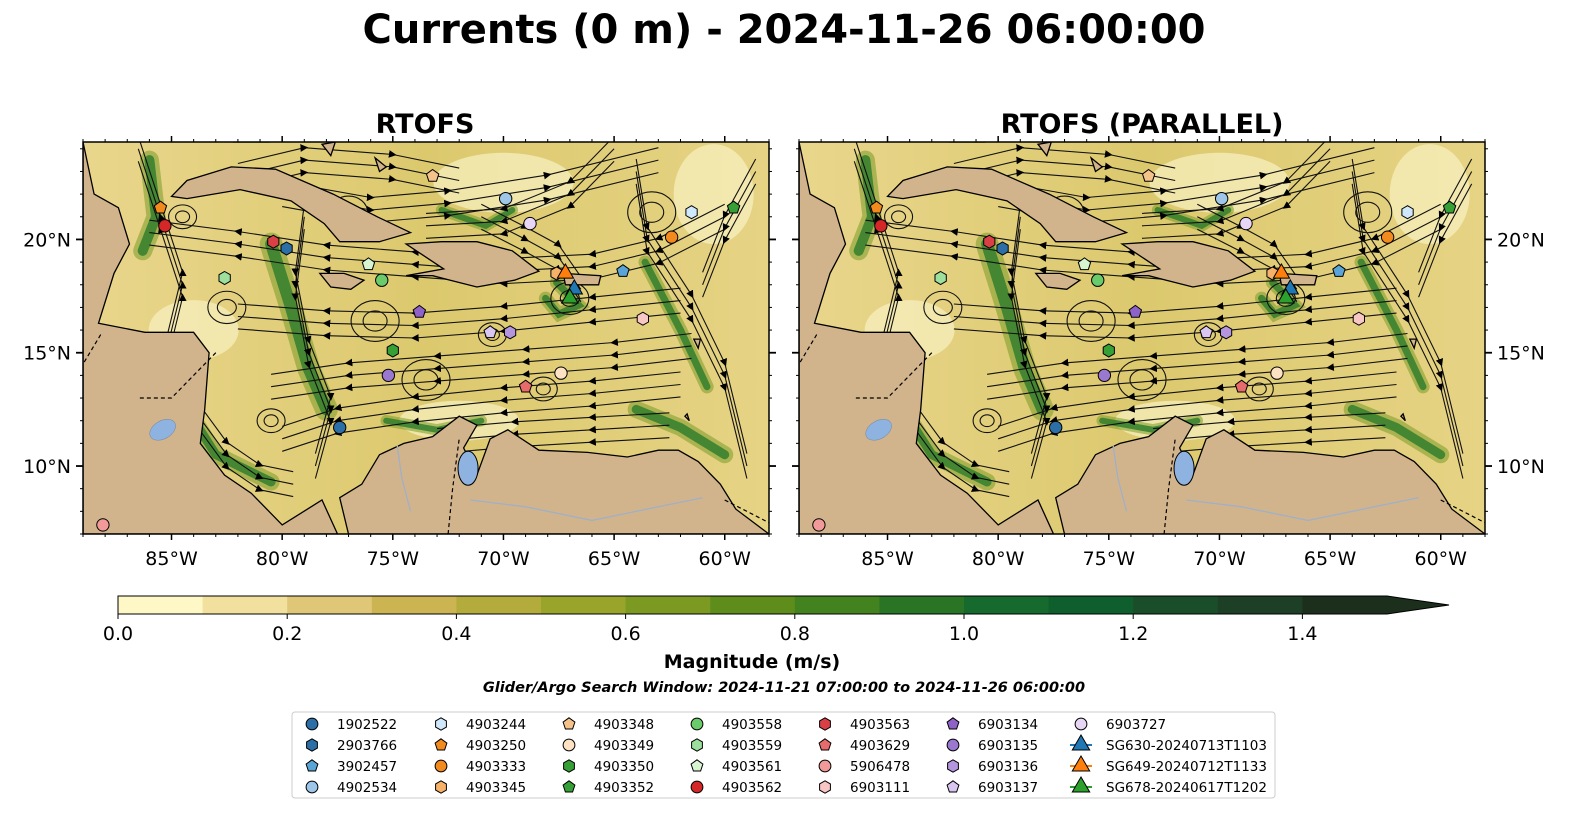 This screenshot has height=827, width=1577. I want to click on legend-item: 6903135, so click(992, 746).